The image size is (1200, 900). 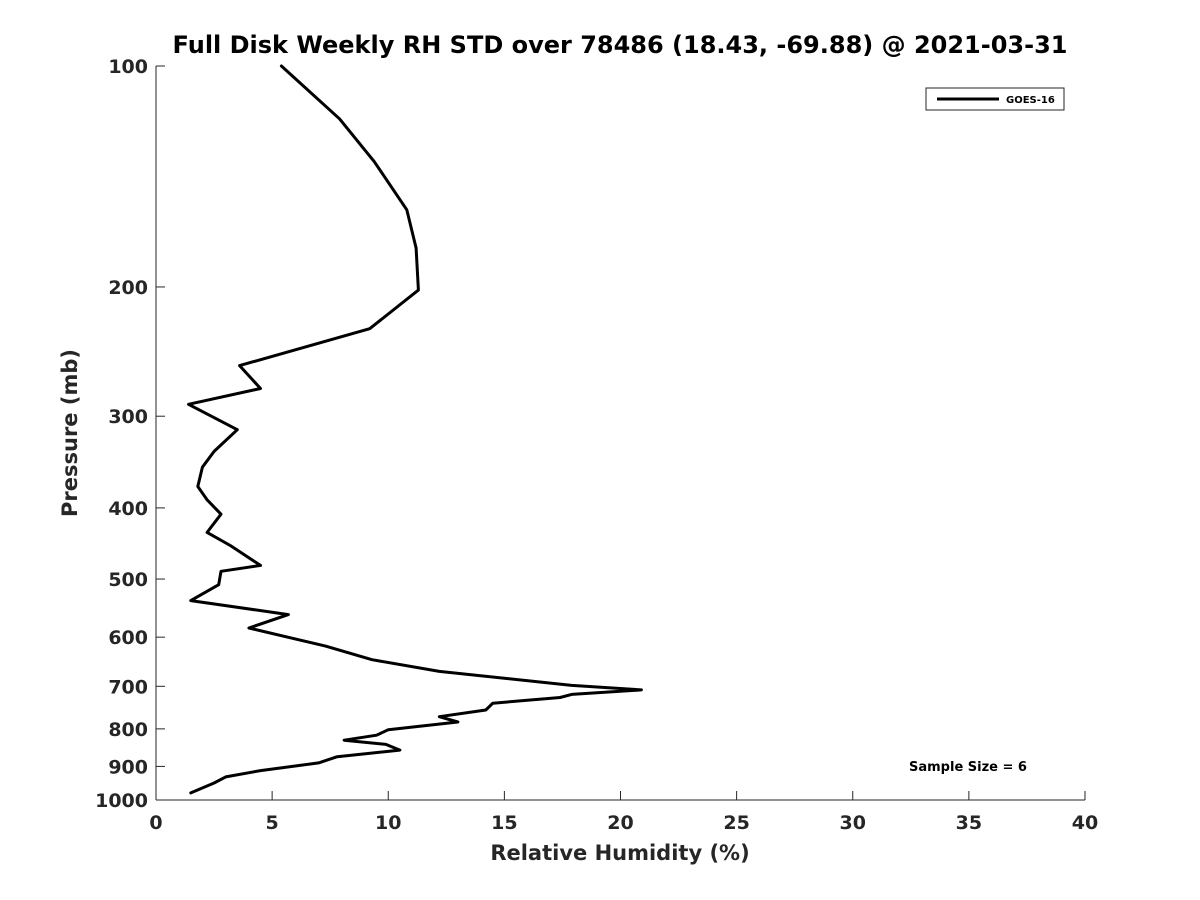 What do you see at coordinates (968, 767) in the screenshot?
I see `sample-size-annotation: Sample Size = 6` at bounding box center [968, 767].